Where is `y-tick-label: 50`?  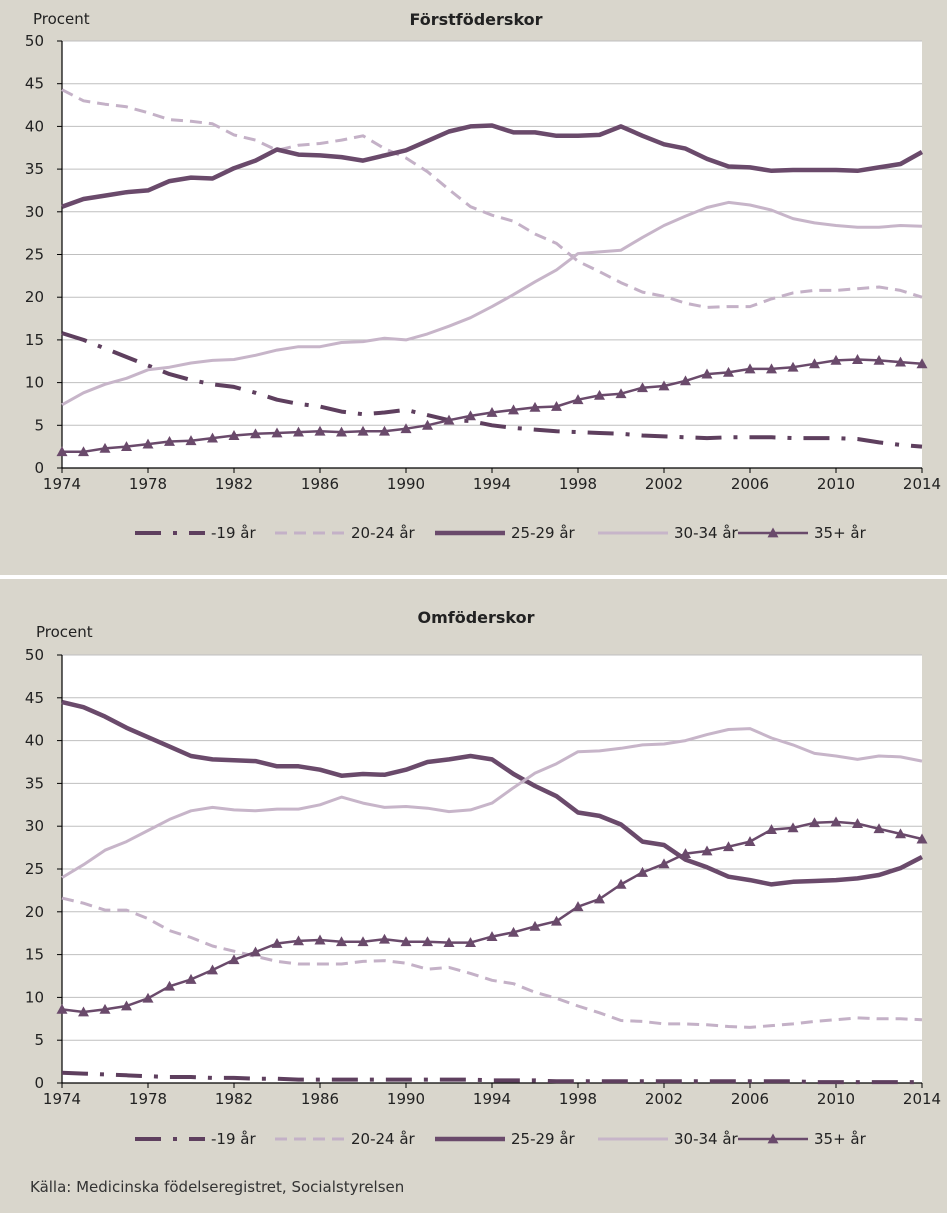 y-tick-label: 50 is located at coordinates (34, 41).